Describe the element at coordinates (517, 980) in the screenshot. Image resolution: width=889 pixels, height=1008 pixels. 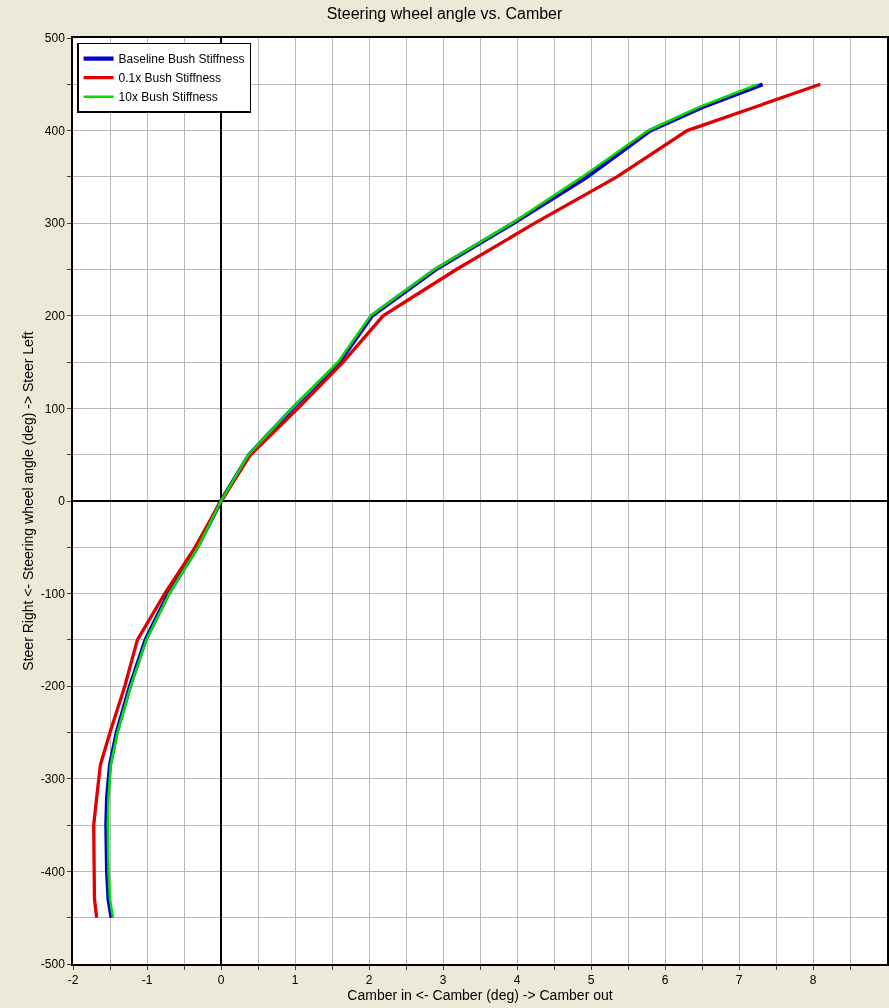
I see `x-tick-label: 4` at that location.